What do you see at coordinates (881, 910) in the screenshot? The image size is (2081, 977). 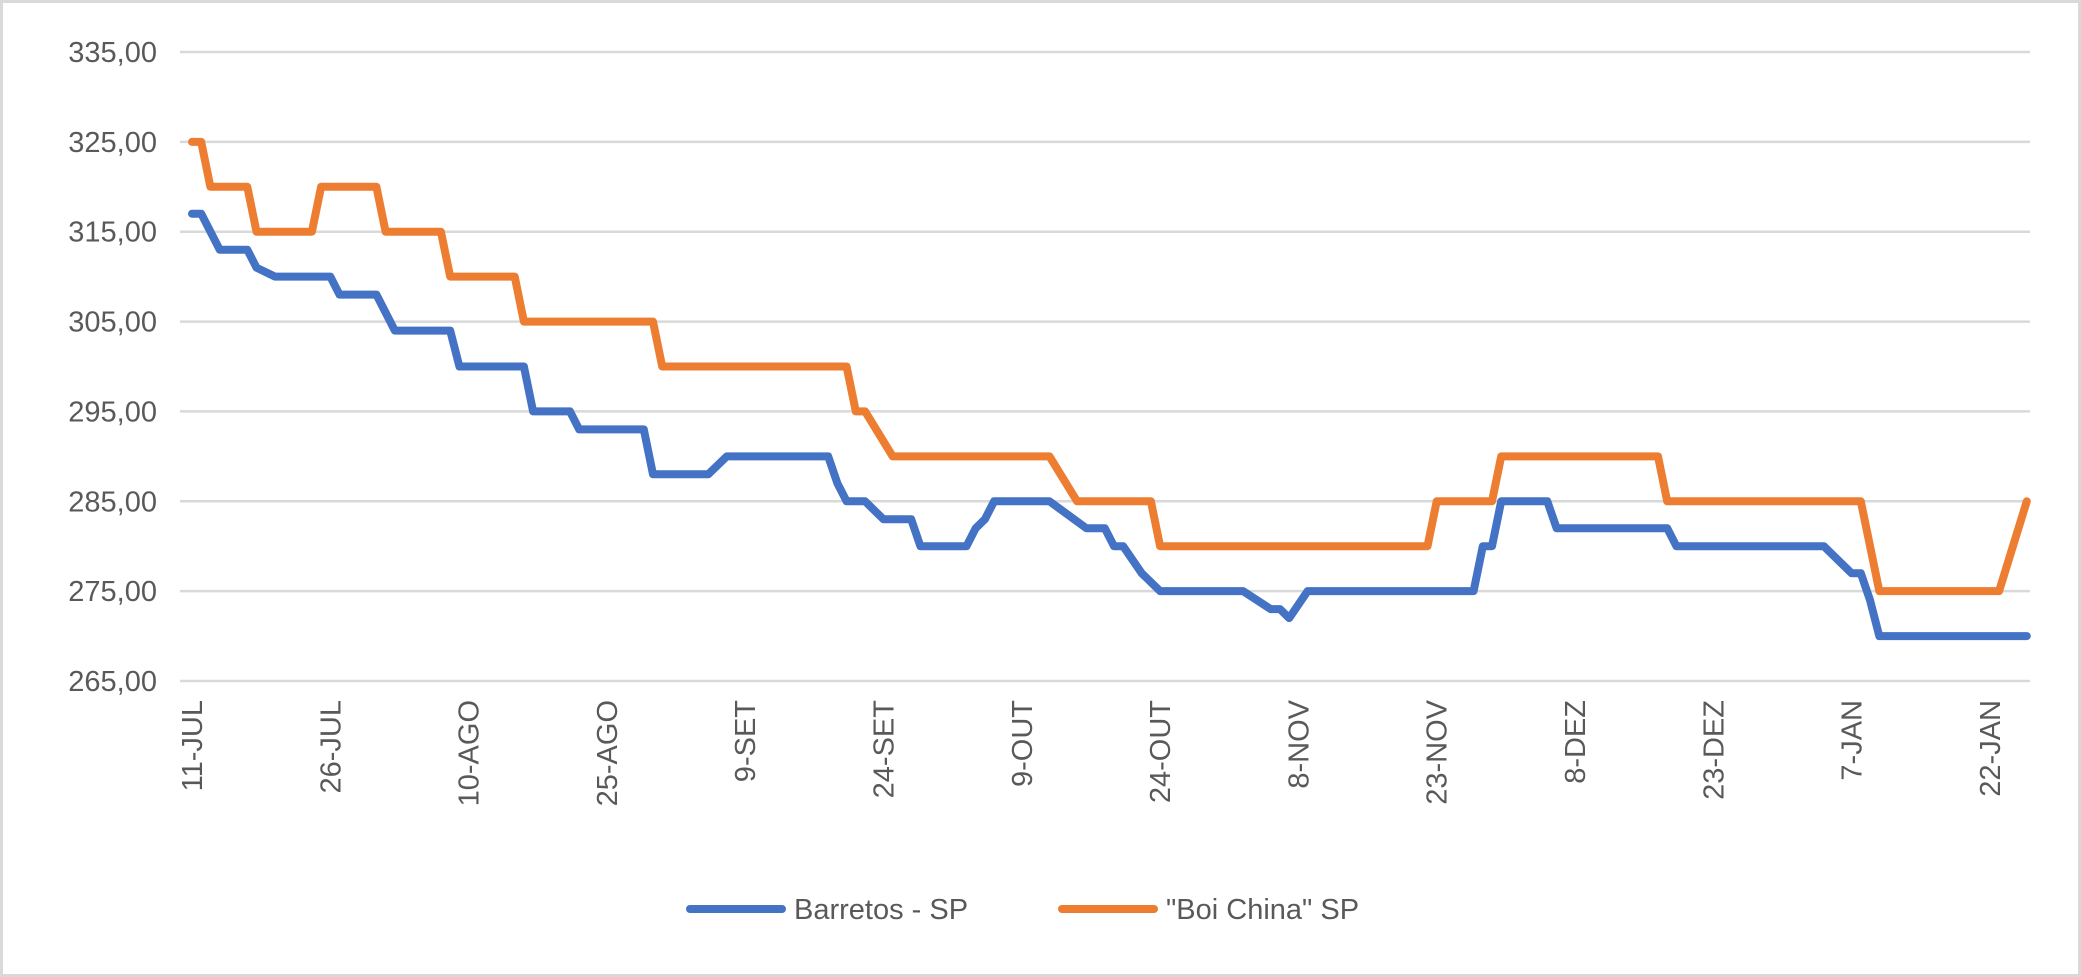 I see `legend-label: Barretos - SP` at bounding box center [881, 910].